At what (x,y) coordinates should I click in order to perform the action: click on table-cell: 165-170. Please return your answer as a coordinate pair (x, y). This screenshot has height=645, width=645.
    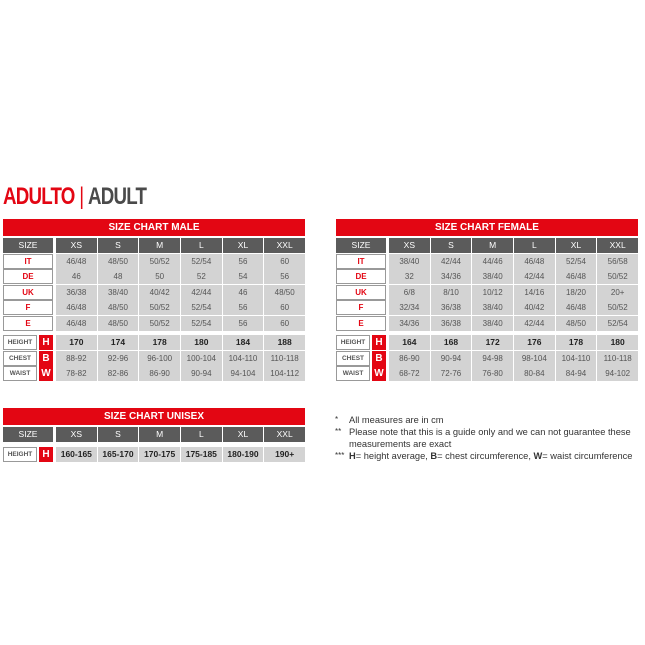
    Looking at the image, I should click on (118, 454).